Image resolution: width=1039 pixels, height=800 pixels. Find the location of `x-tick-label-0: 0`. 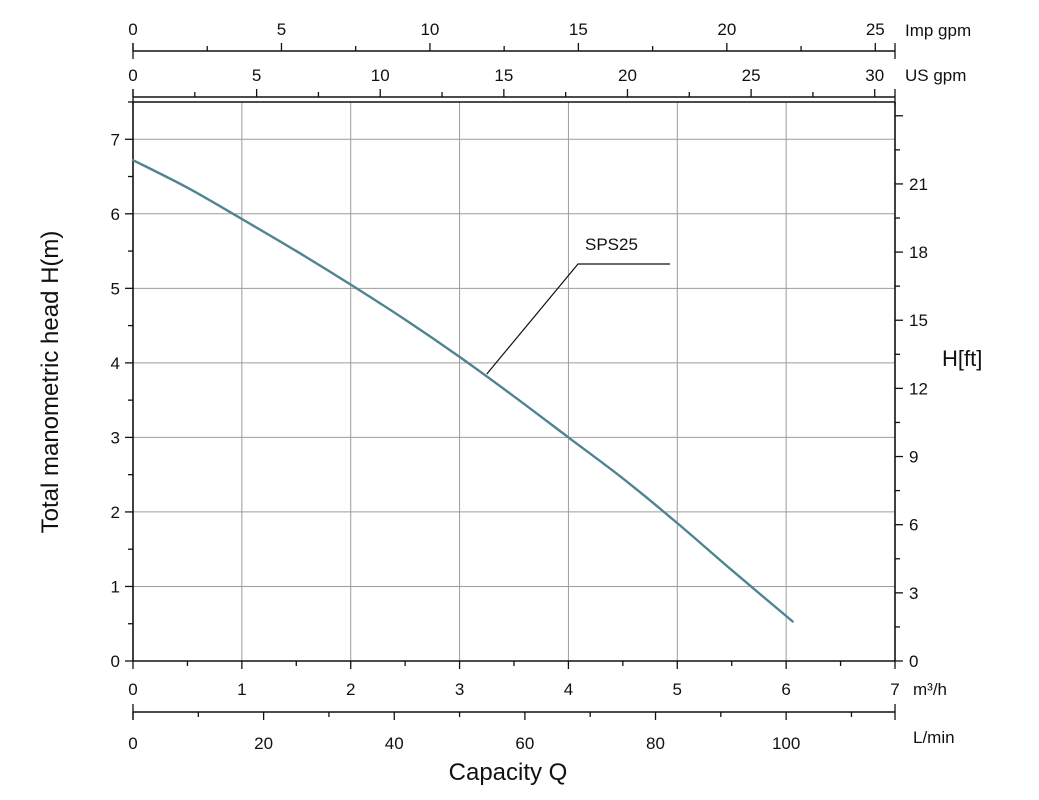

x-tick-label-0: 0 is located at coordinates (132, 689).